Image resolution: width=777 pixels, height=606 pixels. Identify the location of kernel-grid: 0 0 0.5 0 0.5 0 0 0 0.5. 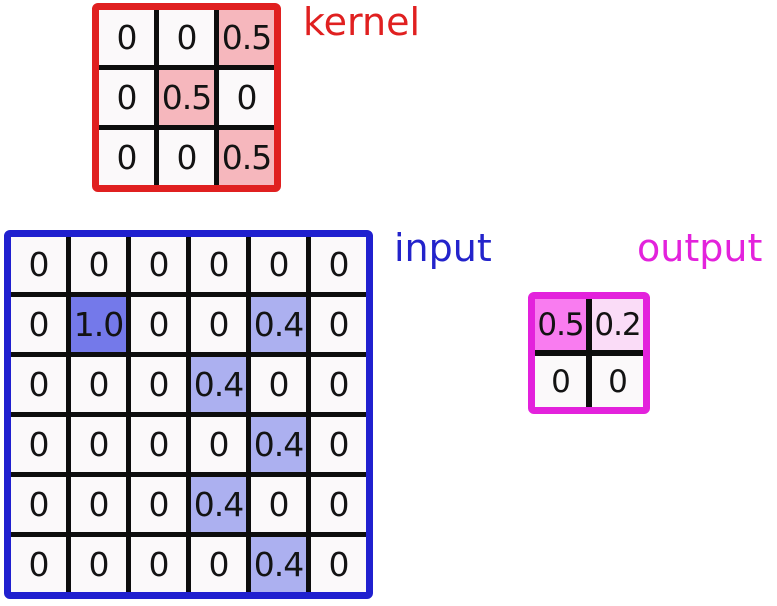
(186, 97).